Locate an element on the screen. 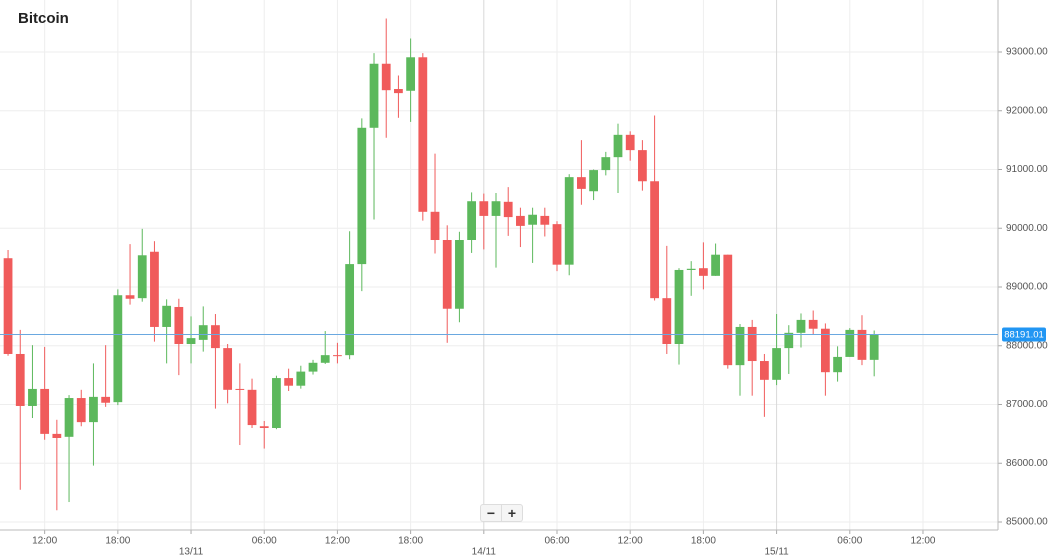 The image size is (1048, 559). zoom-in: + is located at coordinates (511, 513).